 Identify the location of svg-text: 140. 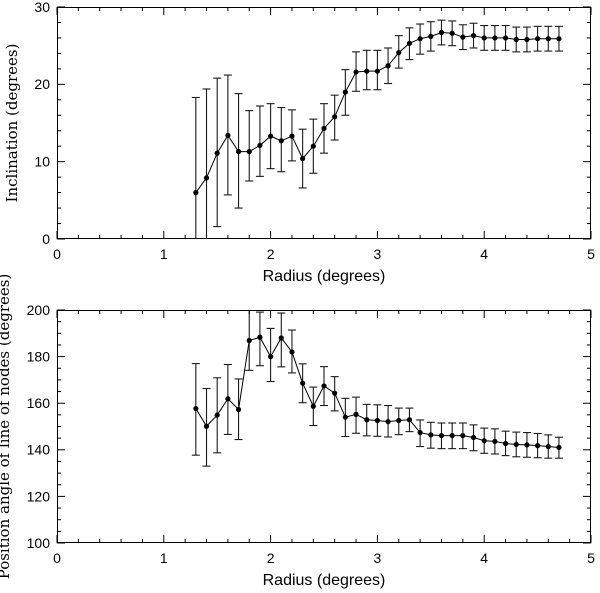
(39, 450).